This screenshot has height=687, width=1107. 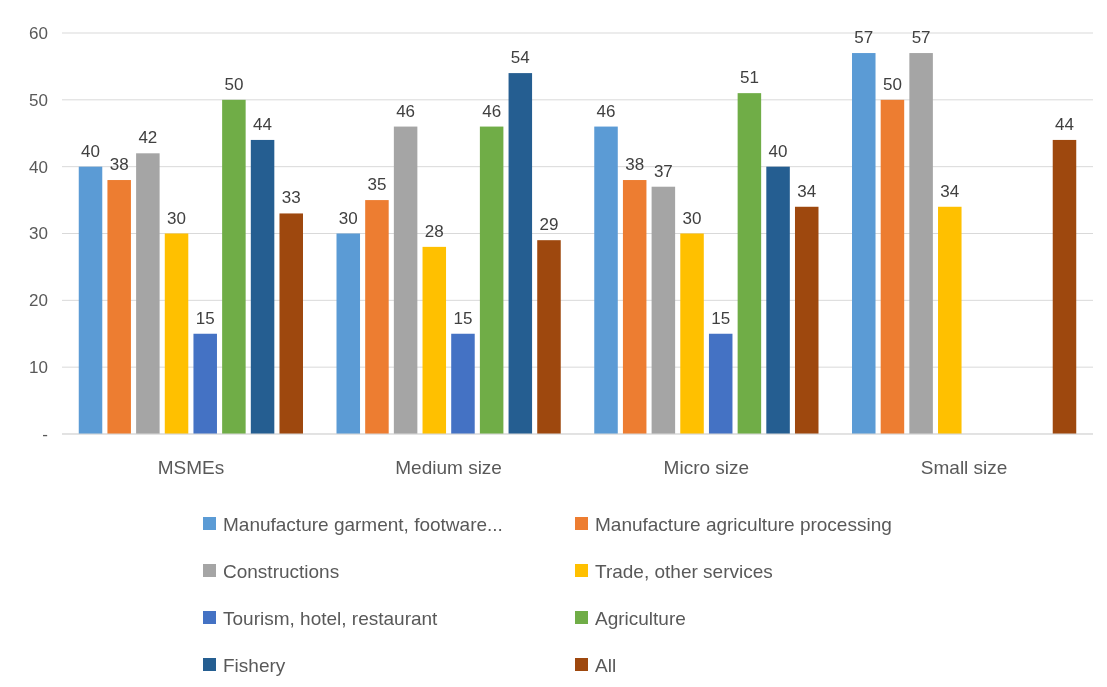 What do you see at coordinates (448, 467) in the screenshot?
I see `x-tick-label: Medium size` at bounding box center [448, 467].